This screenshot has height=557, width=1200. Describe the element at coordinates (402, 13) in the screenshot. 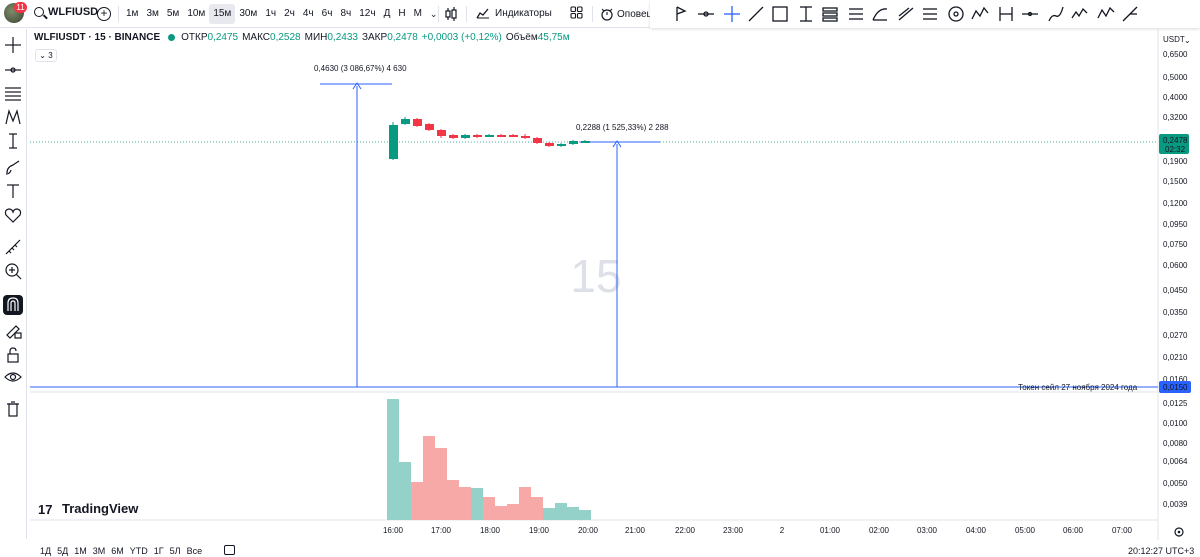

I see `interval-13: Н` at that location.